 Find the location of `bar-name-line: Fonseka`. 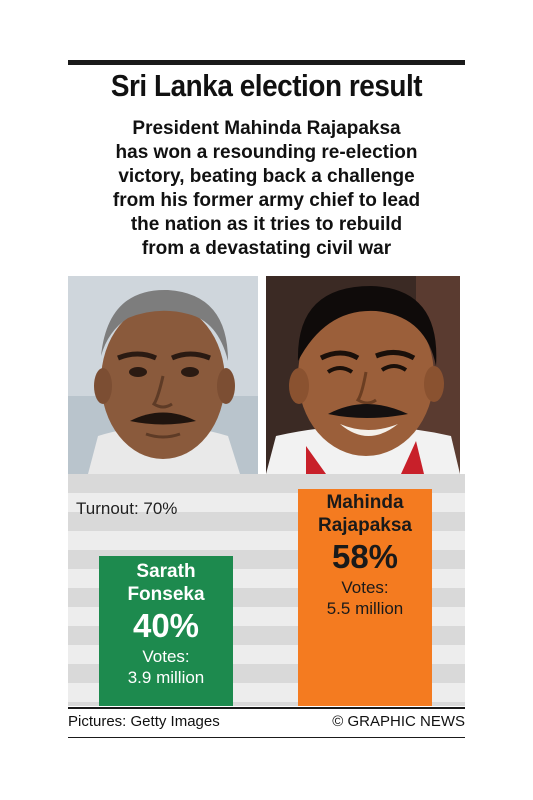

bar-name-line: Fonseka is located at coordinates (166, 594).